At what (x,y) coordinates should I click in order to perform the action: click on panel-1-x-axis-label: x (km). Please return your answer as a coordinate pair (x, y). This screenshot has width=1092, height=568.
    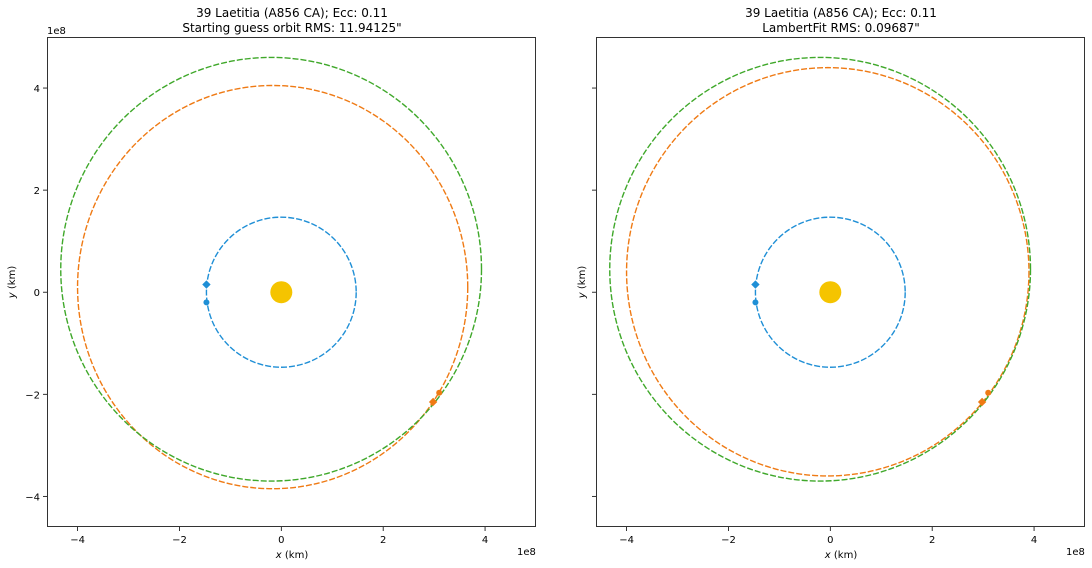
    Looking at the image, I should click on (292, 555).